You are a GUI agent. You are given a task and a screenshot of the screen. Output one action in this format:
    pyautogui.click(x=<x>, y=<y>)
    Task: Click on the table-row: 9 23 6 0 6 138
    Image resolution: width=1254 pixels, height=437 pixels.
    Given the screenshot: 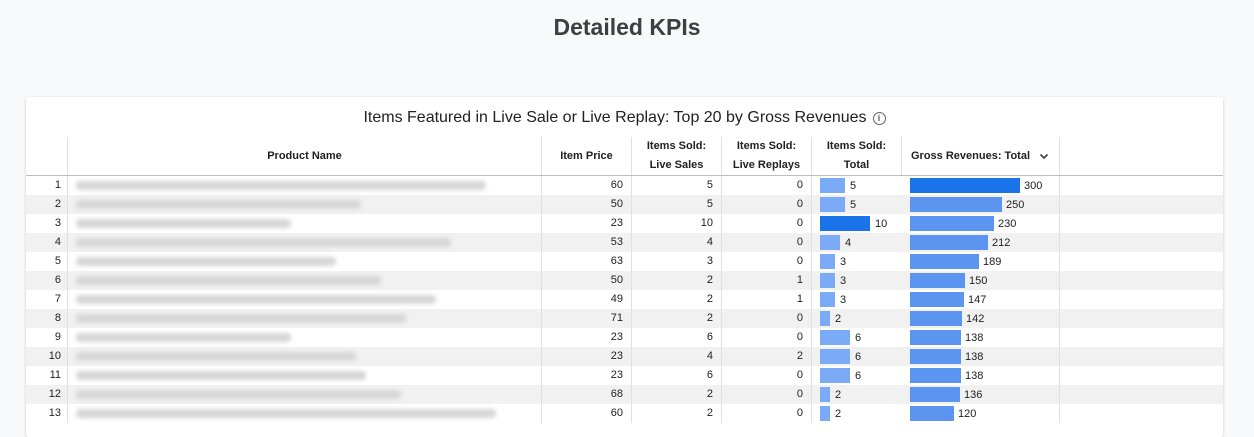 What is the action you would take?
    pyautogui.click(x=624, y=337)
    